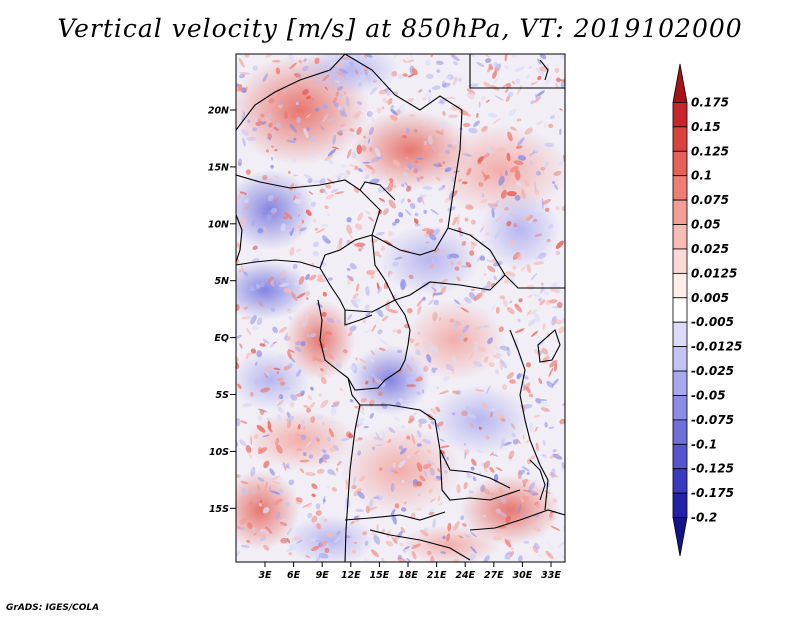 This screenshot has height=618, width=800. I want to click on lat-tick-label: 10S, so click(219, 452).